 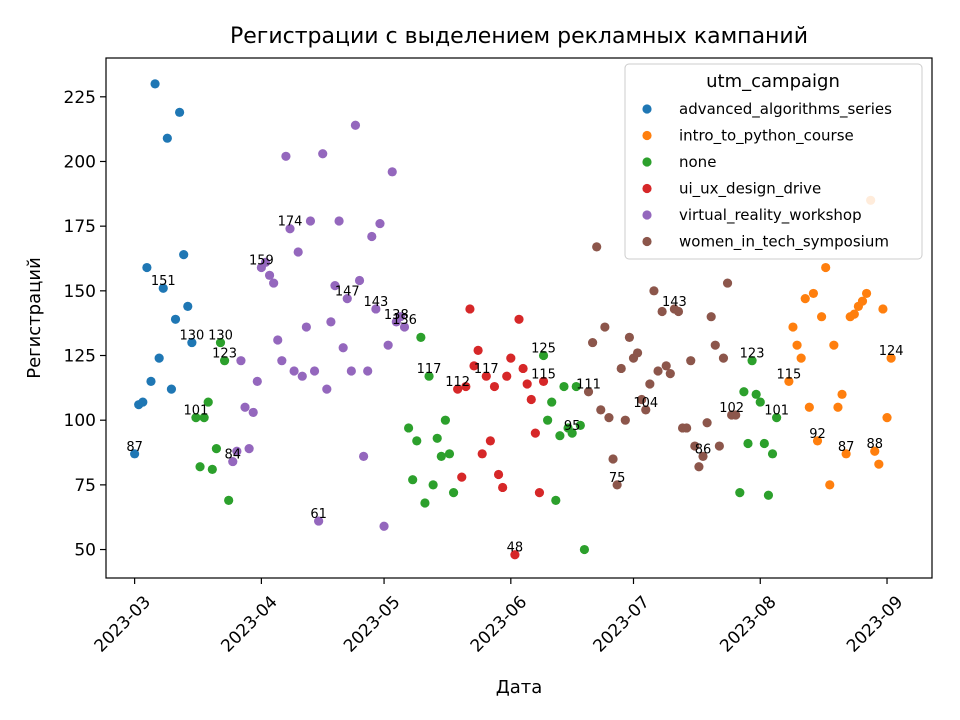 I want to click on y-tick-label: 225, so click(x=80, y=98).